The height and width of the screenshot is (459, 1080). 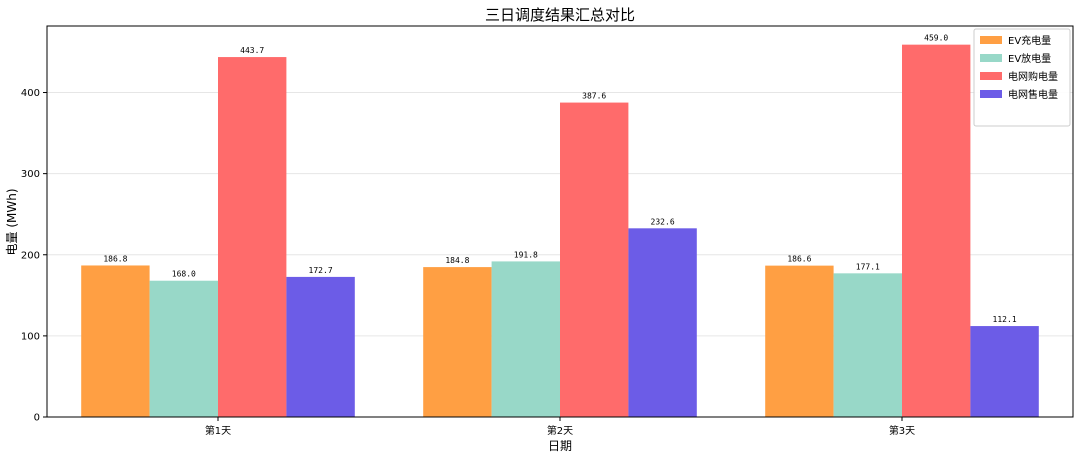 I want to click on y-tick-label: 300, so click(x=30, y=174).